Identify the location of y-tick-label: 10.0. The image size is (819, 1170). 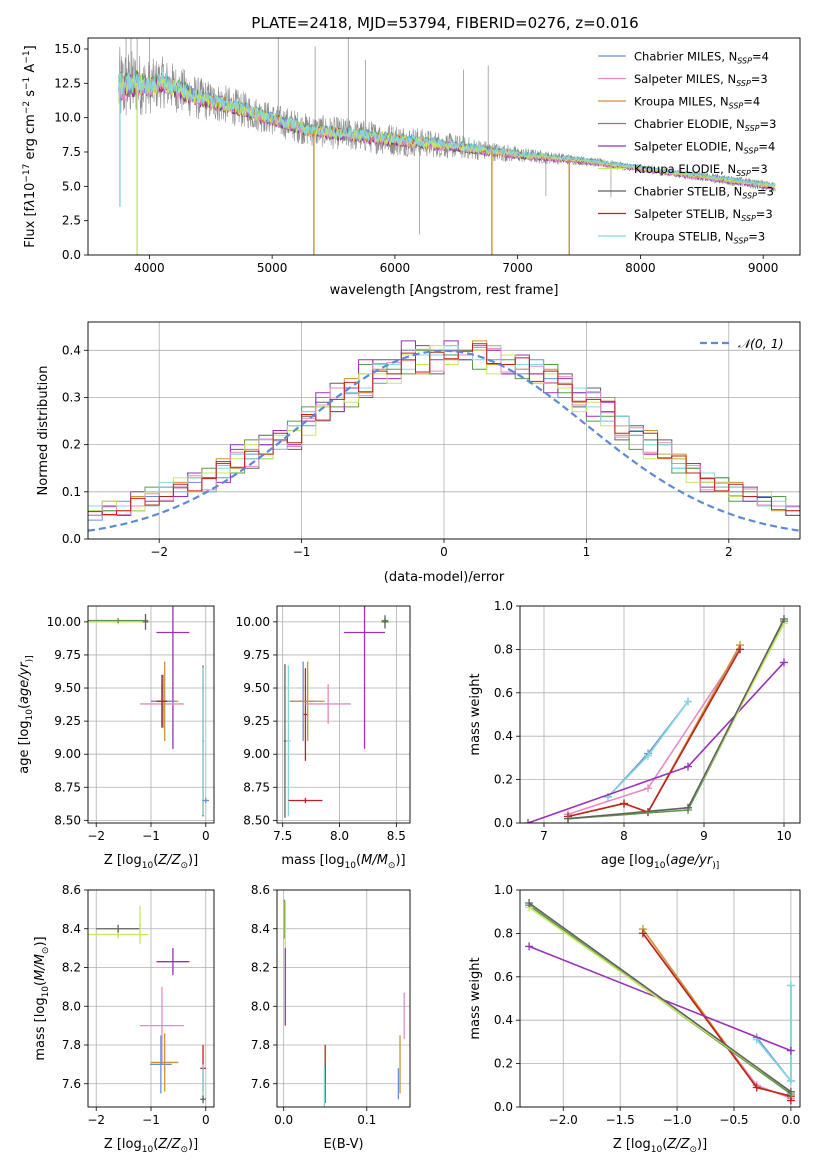
(67, 118).